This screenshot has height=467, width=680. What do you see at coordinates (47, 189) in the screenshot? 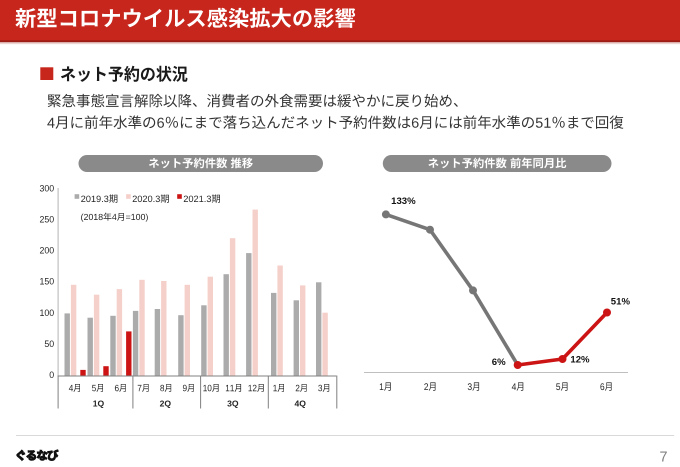
I see `svg-text: 300` at bounding box center [47, 189].